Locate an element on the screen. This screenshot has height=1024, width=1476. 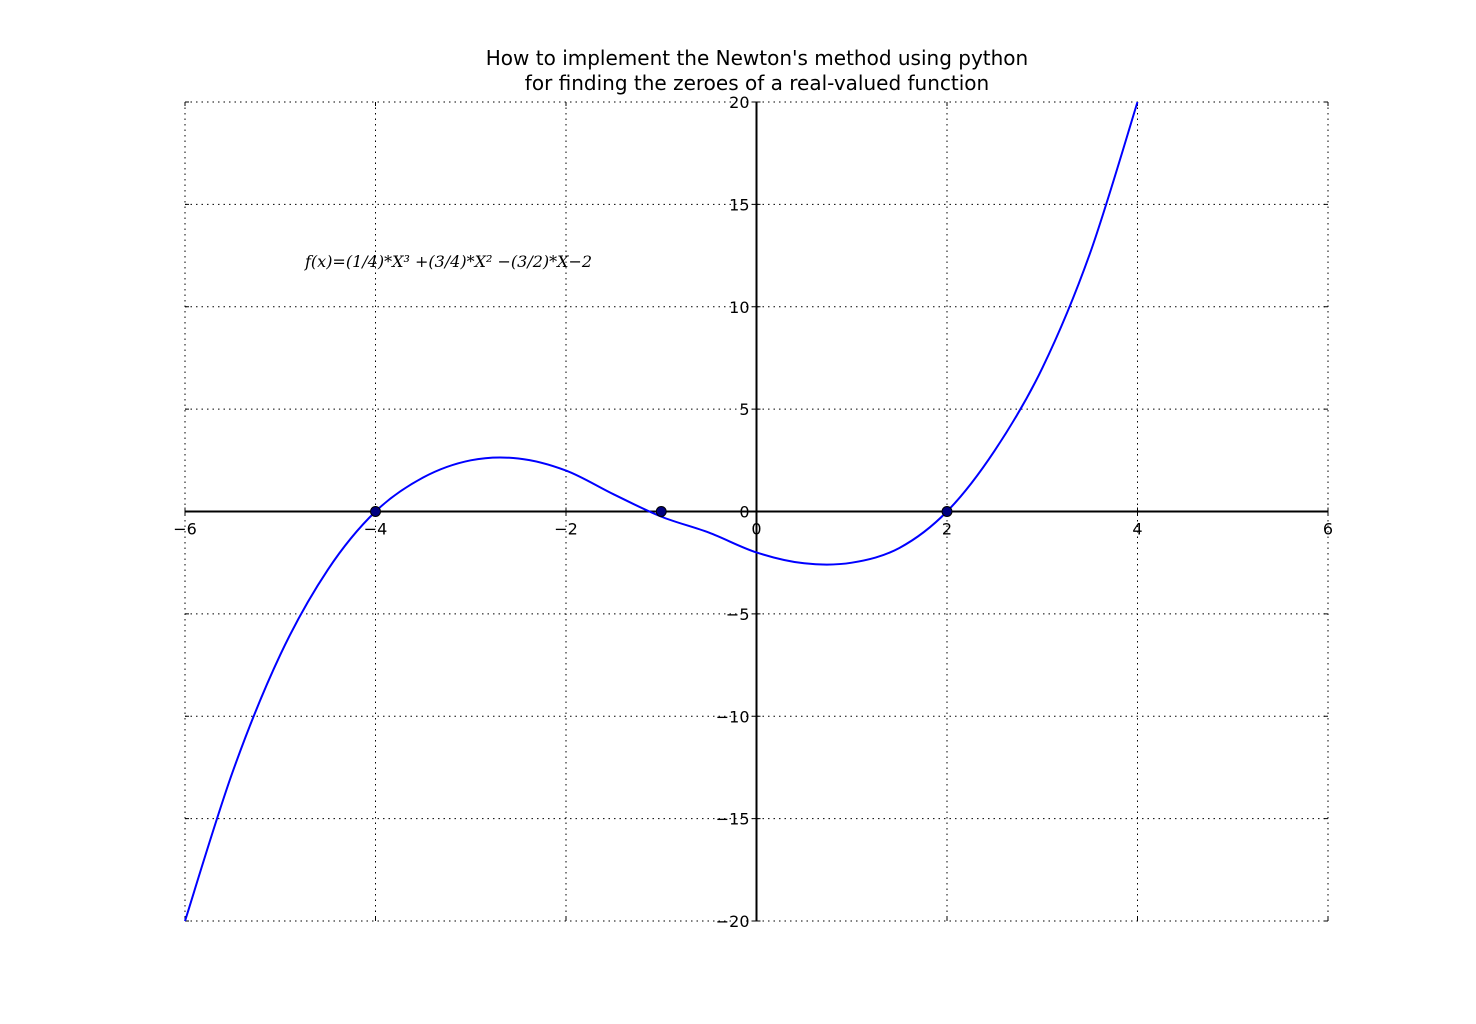
x-tick-label: −2 is located at coordinates (566, 529).